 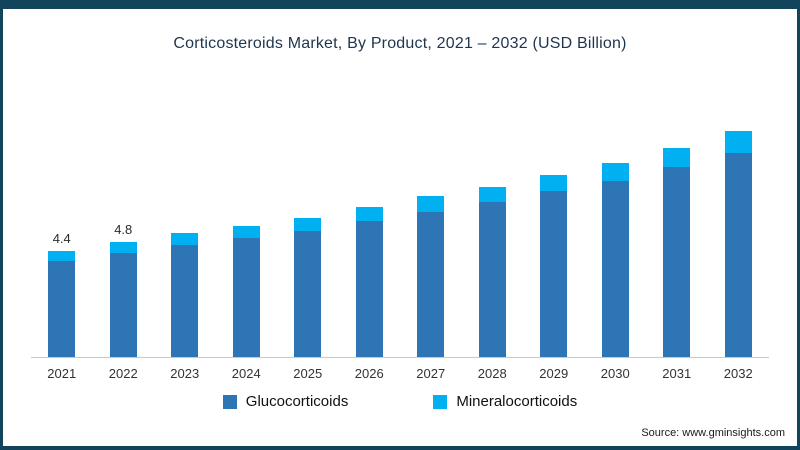 I want to click on legend-label-mineralocorticoids: Mineralocorticoids, so click(x=517, y=401).